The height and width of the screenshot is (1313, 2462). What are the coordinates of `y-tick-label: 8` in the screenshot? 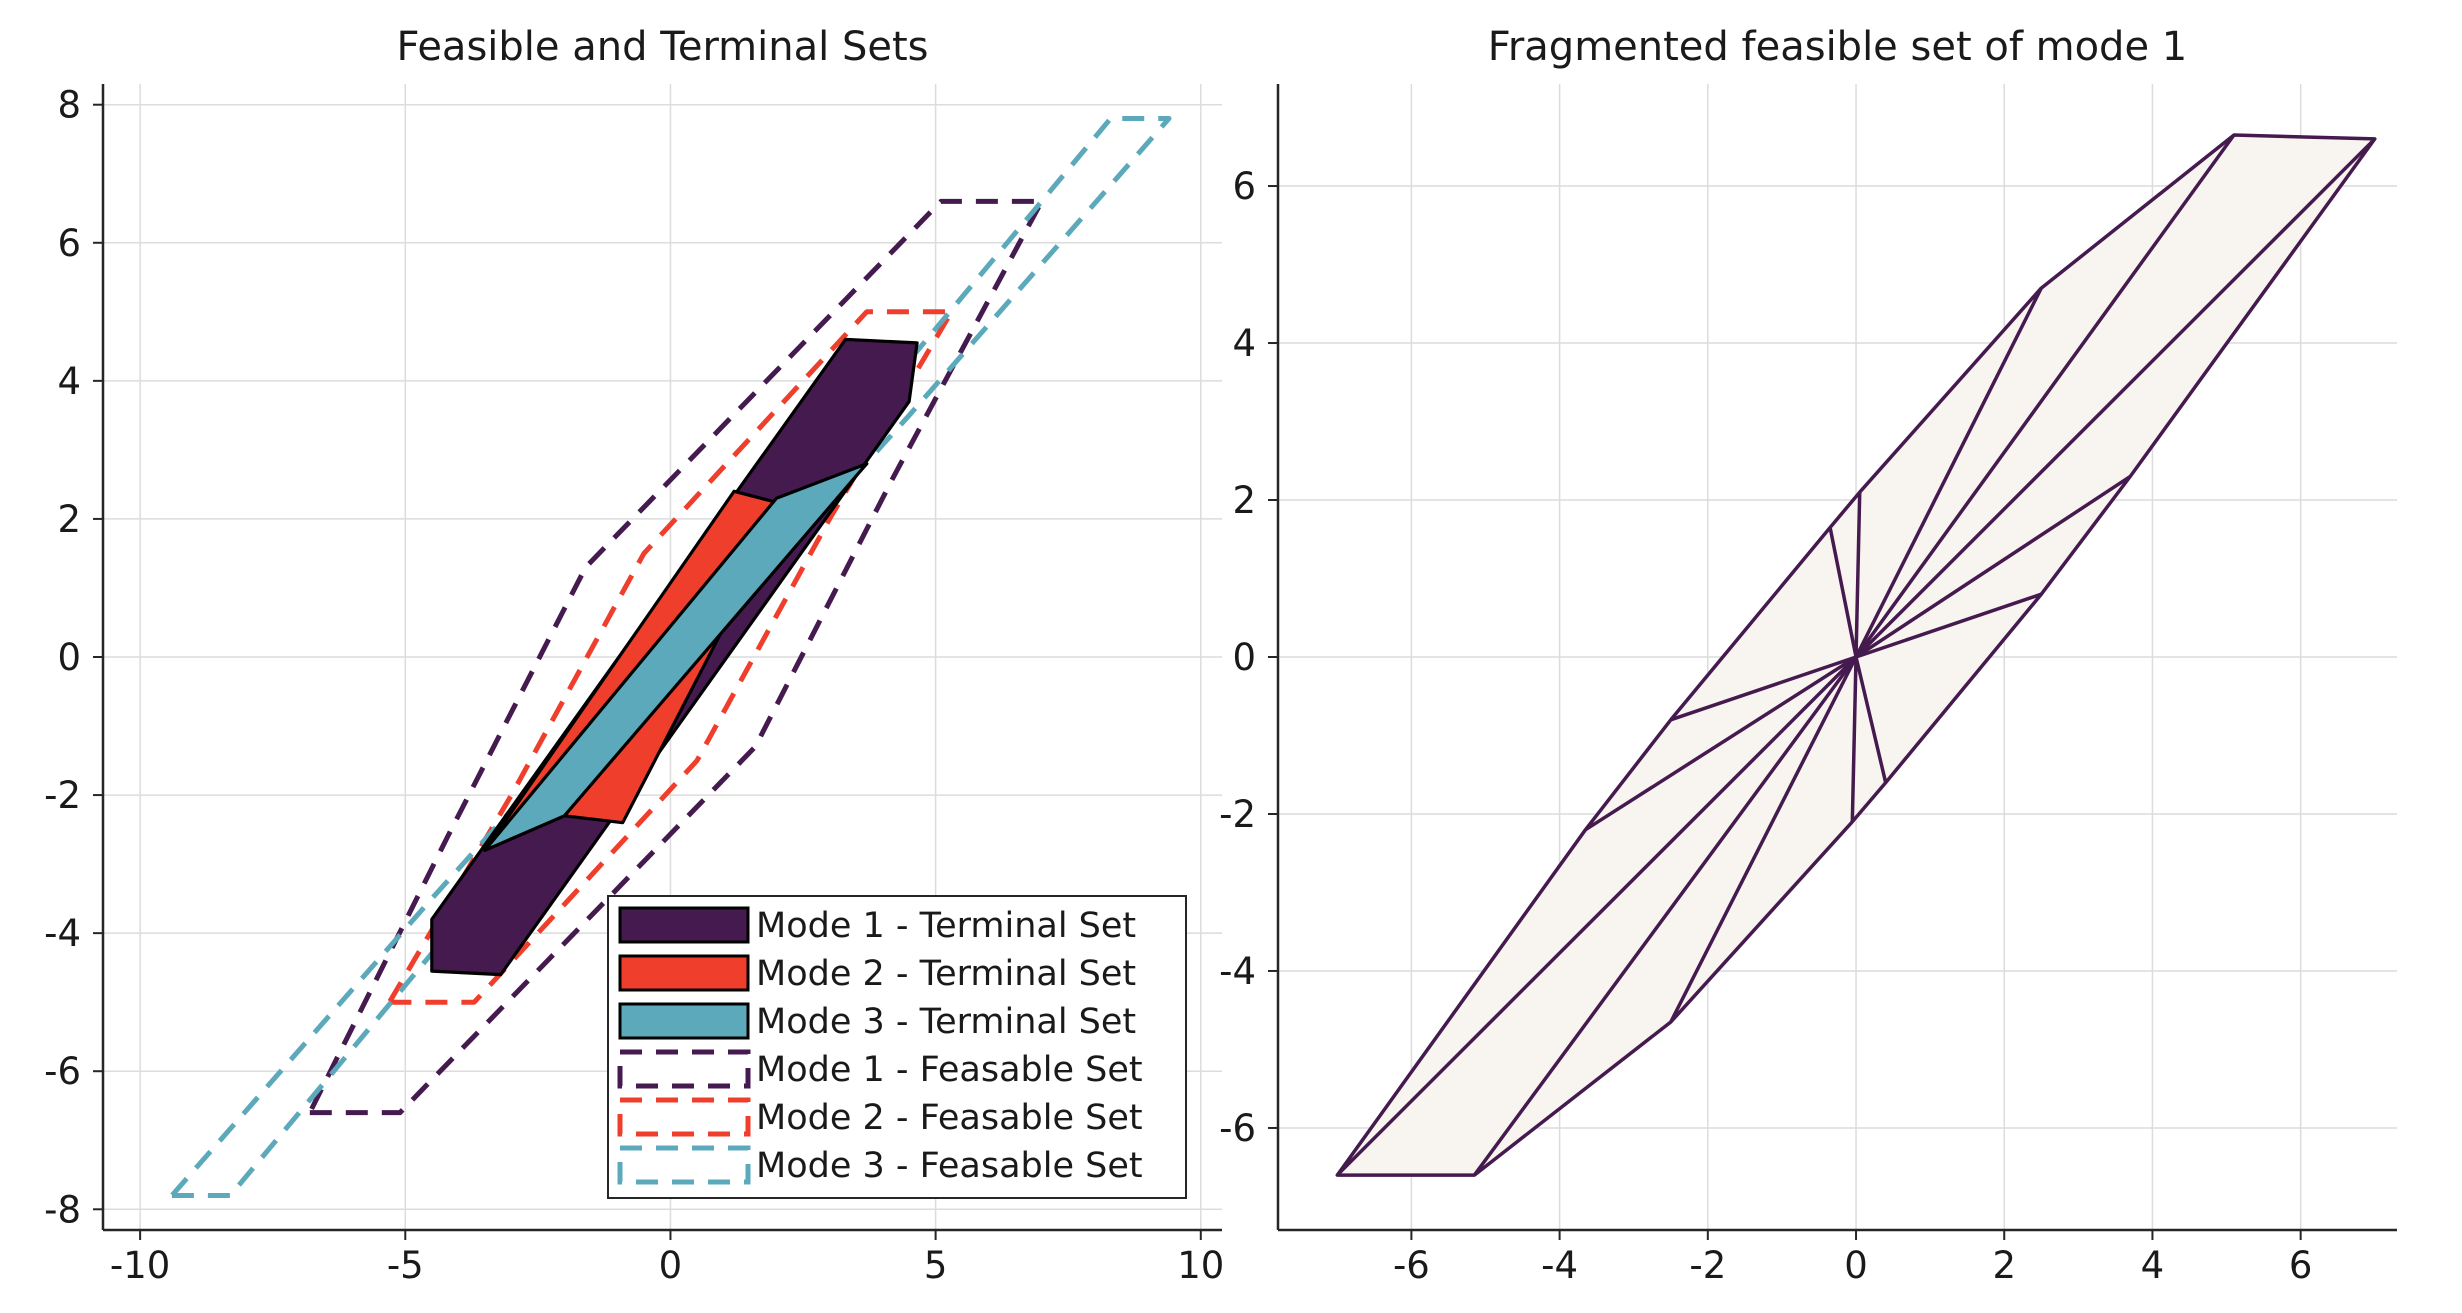 It's located at (69, 105).